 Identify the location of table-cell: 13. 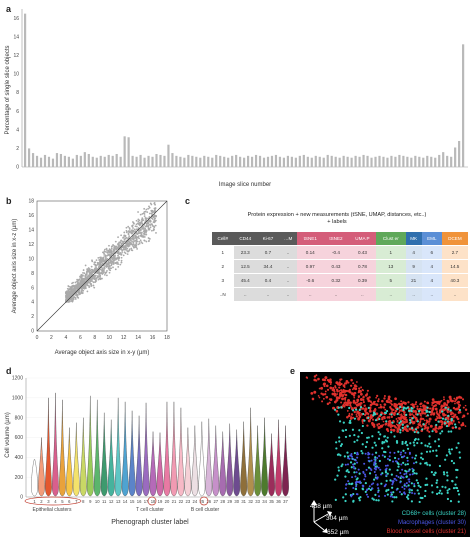
(391, 266).